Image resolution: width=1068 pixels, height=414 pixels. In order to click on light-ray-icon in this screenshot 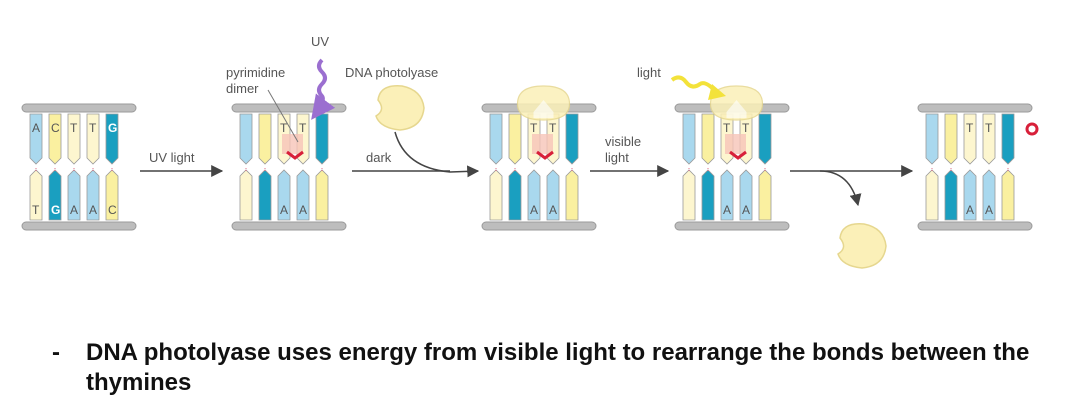, I will do `click(695, 85)`.